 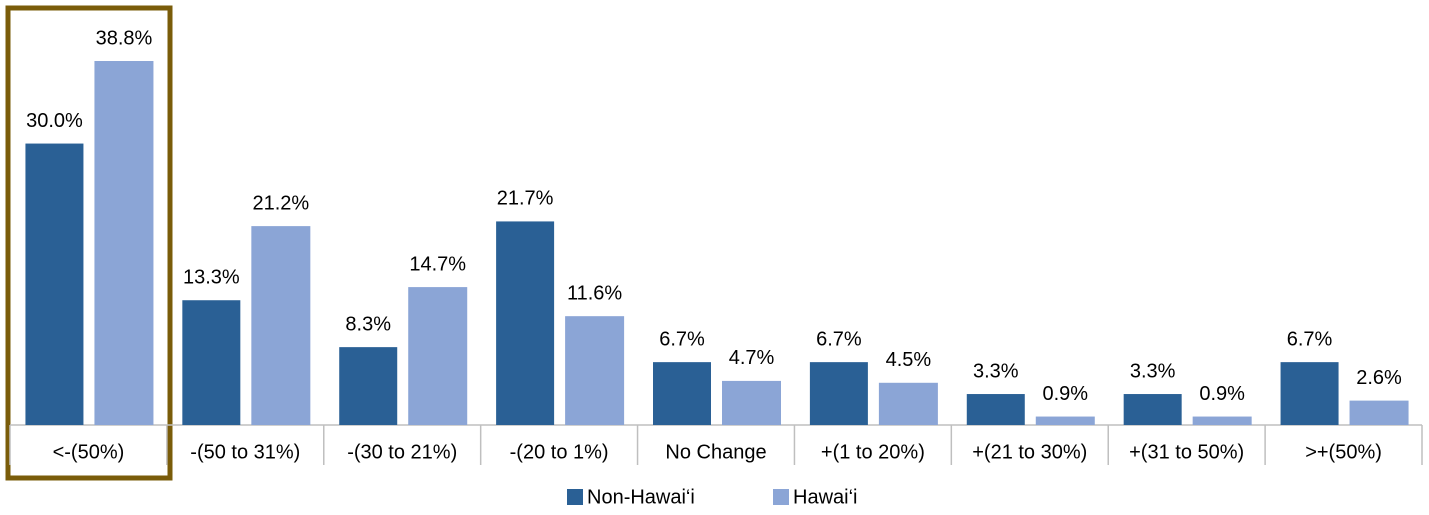 What do you see at coordinates (280, 203) in the screenshot?
I see `data-label: 21.2%` at bounding box center [280, 203].